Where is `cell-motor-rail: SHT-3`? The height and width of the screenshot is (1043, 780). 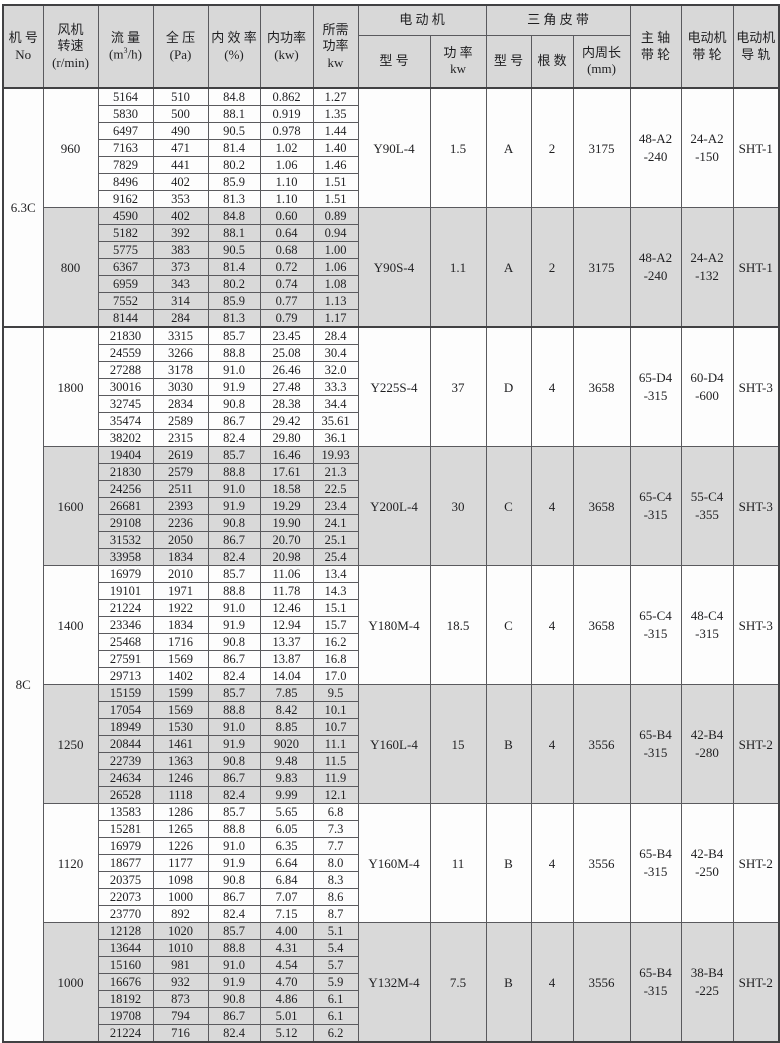
cell-motor-rail: SHT-3 is located at coordinates (756, 506).